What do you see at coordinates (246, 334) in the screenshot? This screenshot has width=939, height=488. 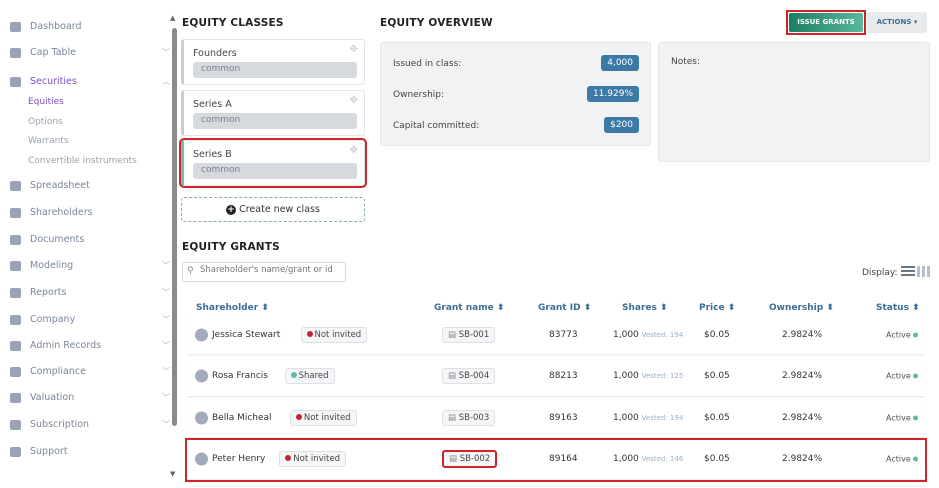 I see `shareholder-name: Jessica Stewart` at bounding box center [246, 334].